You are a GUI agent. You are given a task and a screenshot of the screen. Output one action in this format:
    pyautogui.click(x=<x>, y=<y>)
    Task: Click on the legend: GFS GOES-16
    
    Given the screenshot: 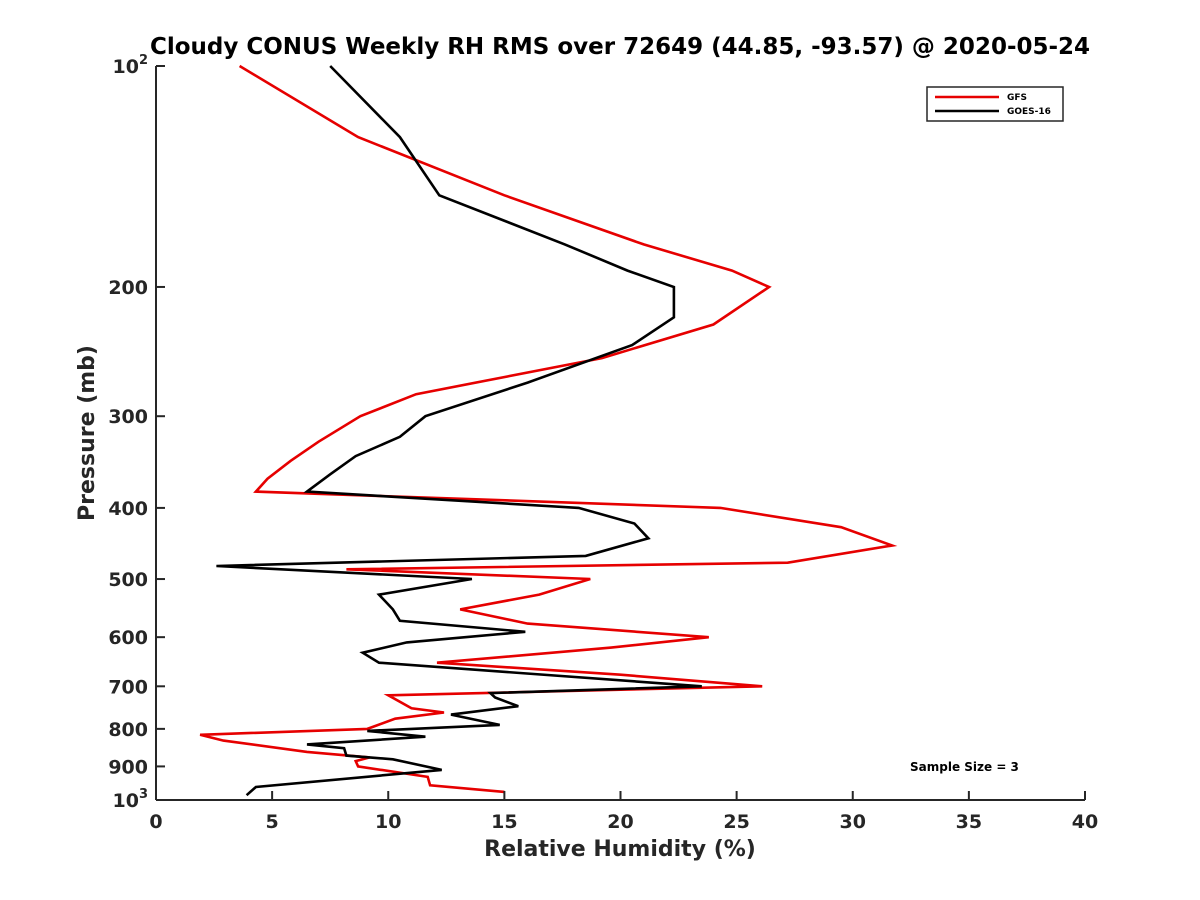 What is the action you would take?
    pyautogui.click(x=995, y=104)
    